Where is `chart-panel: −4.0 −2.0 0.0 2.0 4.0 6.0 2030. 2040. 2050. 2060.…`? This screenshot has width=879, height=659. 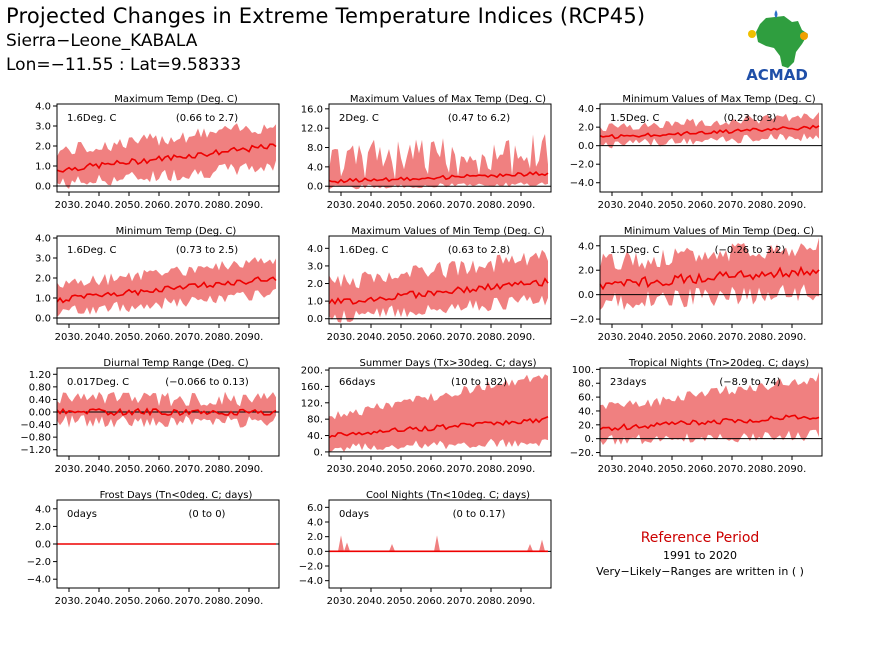
chart-panel: −4.0 −2.0 0.0 2.0 4.0 6.0 2030. 2040. 2050. 2060.… is located at coordinates (425, 548).